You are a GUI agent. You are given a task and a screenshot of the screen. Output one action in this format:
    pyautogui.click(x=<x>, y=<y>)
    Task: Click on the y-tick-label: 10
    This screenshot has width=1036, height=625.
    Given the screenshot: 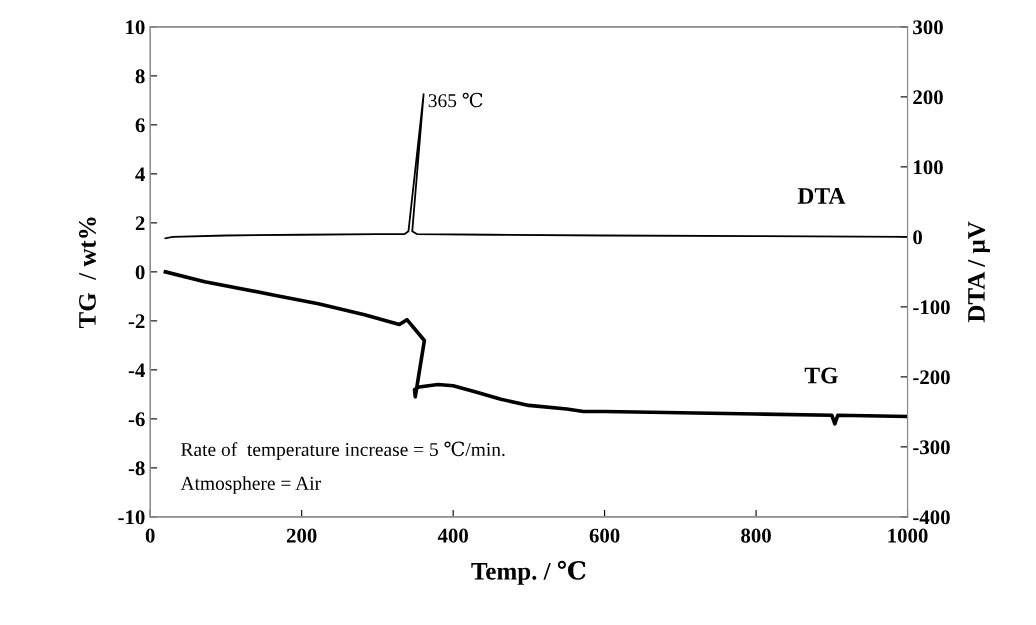 What is the action you would take?
    pyautogui.click(x=135, y=27)
    